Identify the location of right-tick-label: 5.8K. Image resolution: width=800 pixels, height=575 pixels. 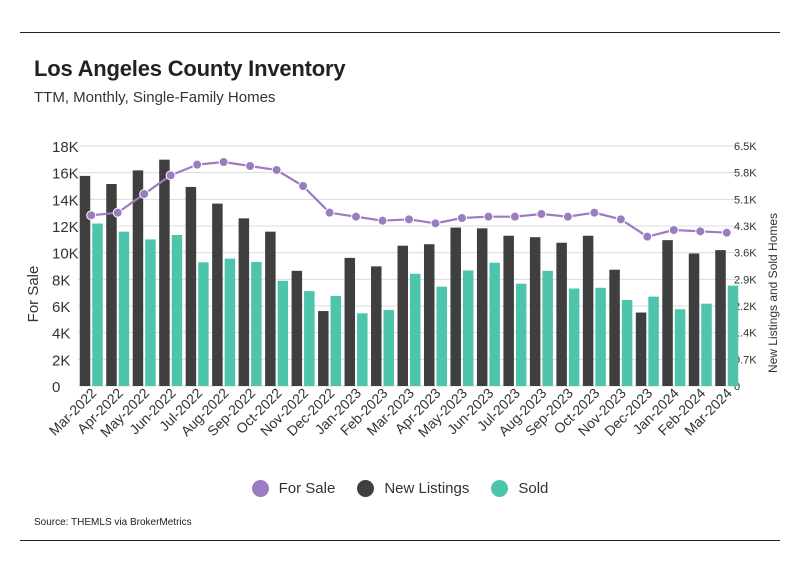
(745, 174).